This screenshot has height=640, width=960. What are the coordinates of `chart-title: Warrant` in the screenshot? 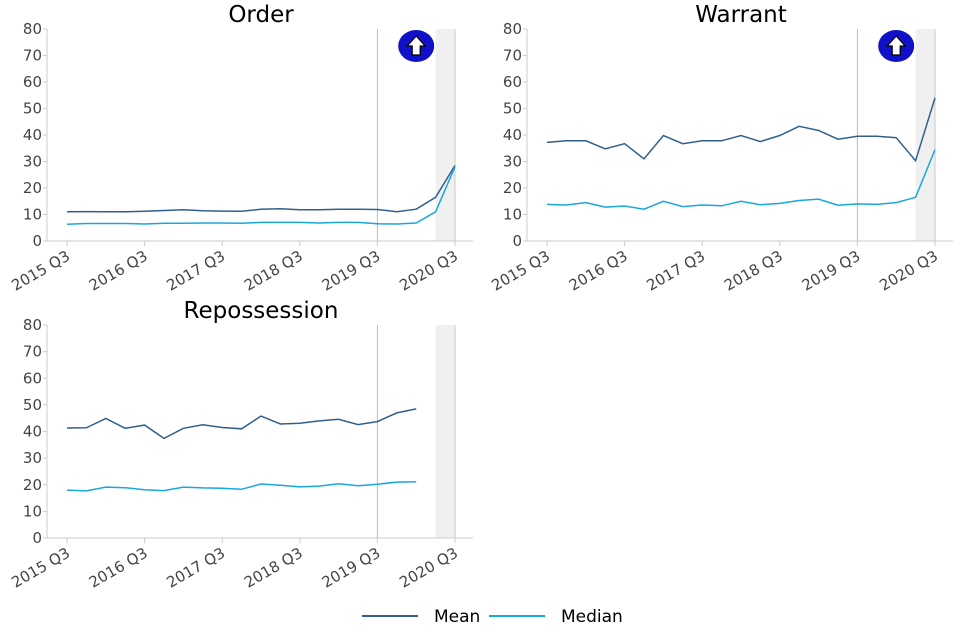 It's located at (741, 15).